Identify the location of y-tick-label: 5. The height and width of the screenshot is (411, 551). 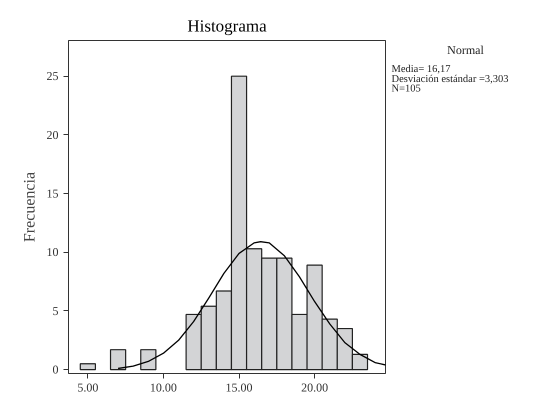
(55, 311).